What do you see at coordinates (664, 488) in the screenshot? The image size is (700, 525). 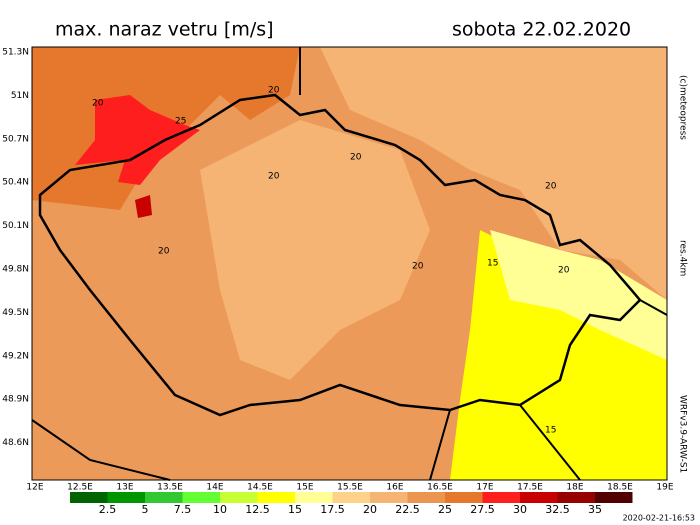 I see `lon-label: 19E` at bounding box center [664, 488].